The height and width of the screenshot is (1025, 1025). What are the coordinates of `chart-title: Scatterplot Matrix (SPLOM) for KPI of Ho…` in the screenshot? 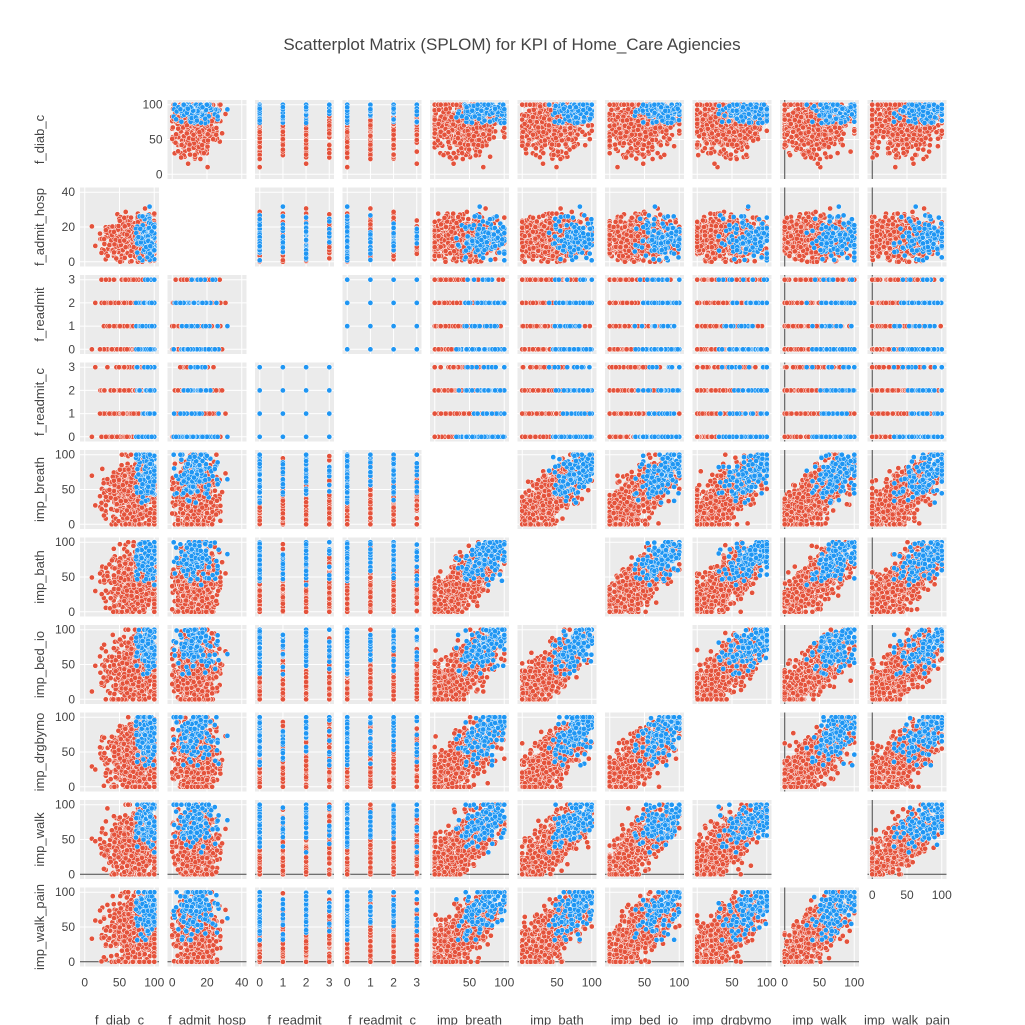 It's located at (511, 44).